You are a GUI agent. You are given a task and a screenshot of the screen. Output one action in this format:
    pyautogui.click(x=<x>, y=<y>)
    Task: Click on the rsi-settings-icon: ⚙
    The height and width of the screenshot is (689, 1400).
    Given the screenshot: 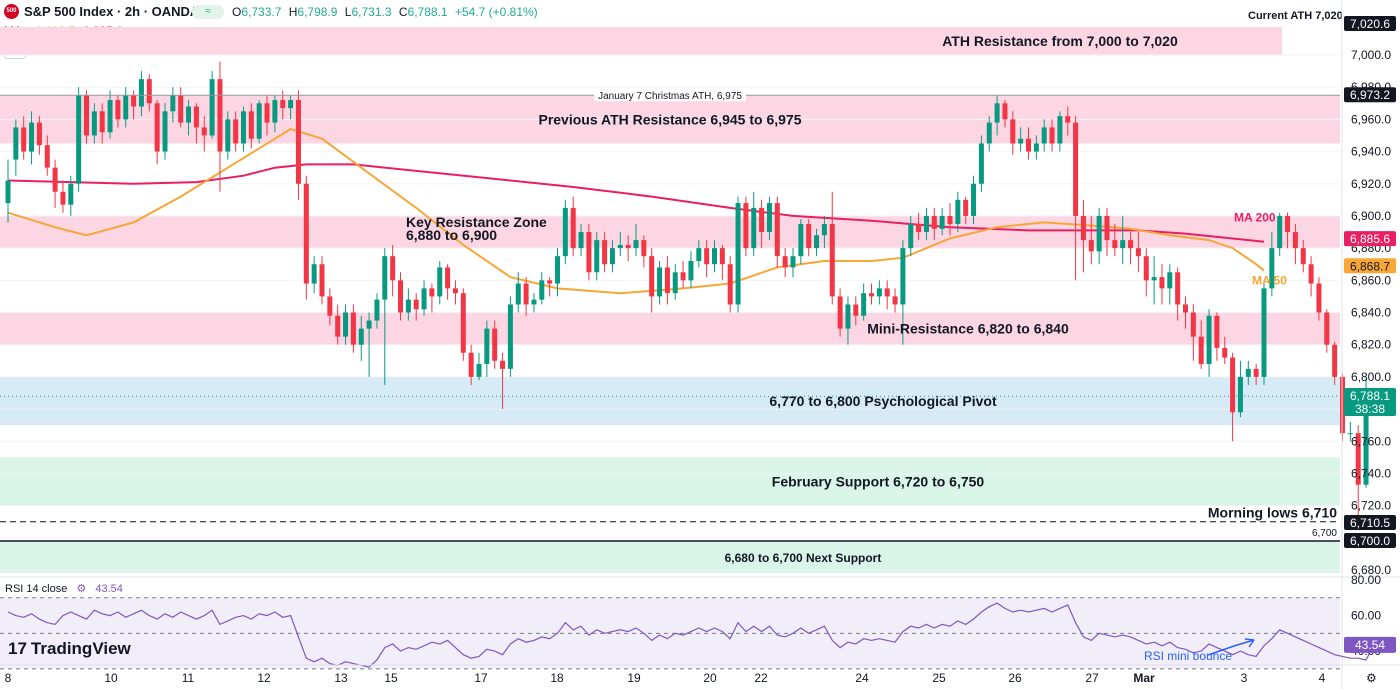 What is the action you would take?
    pyautogui.click(x=81, y=589)
    